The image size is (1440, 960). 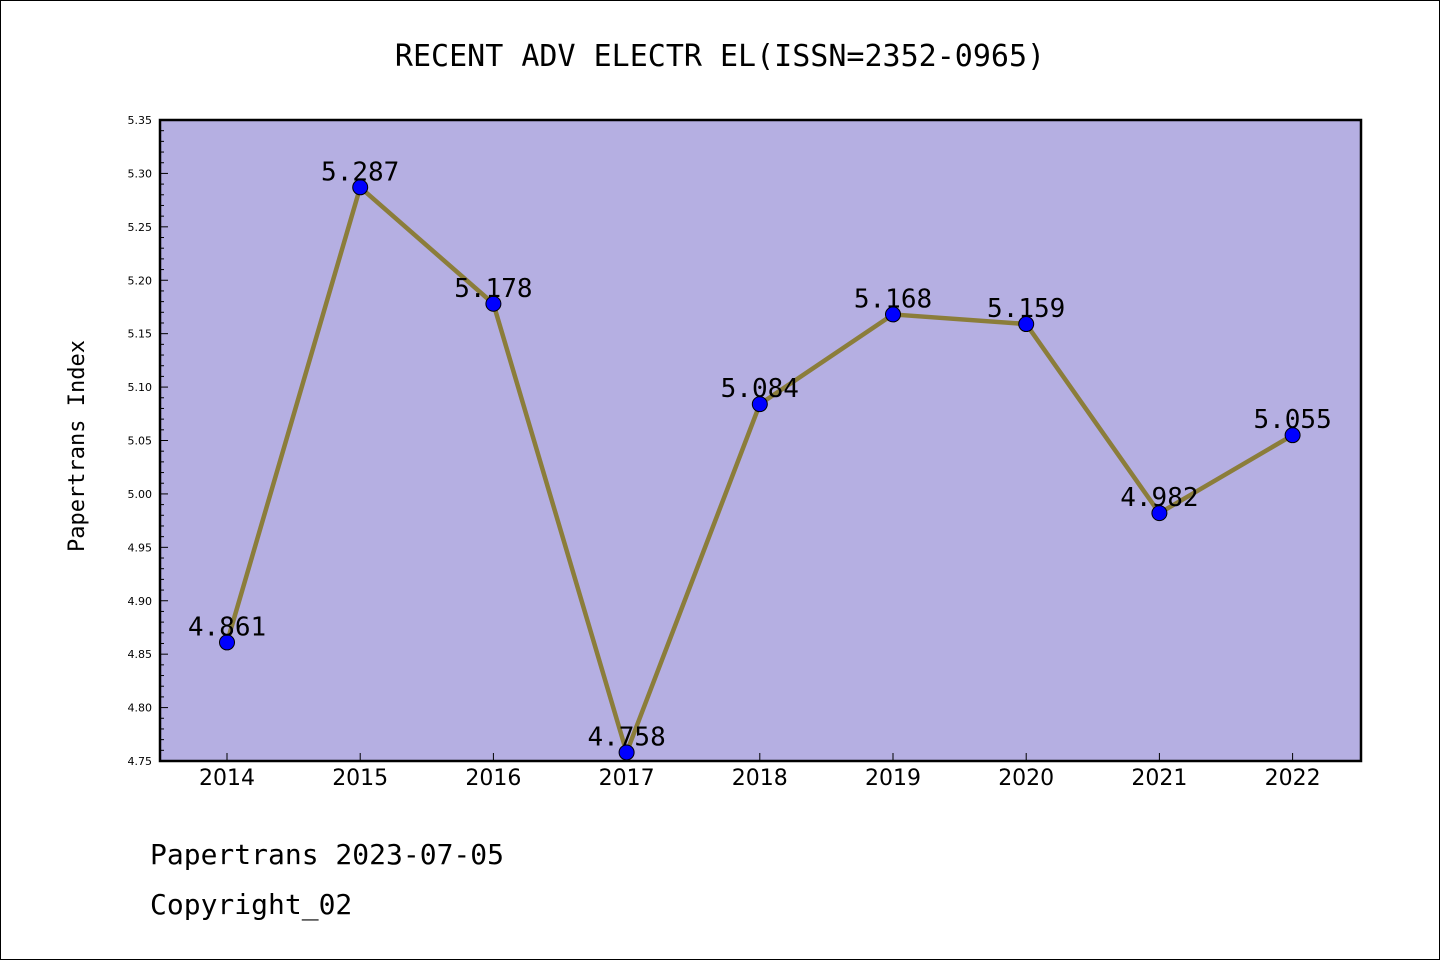 I want to click on y-tick-label: 5.10, so click(x=140, y=387).